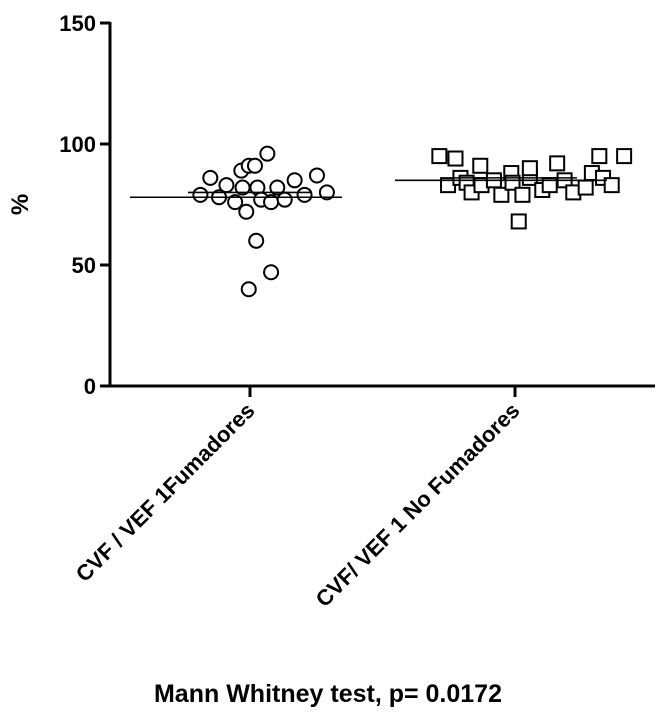 The image size is (656, 715). Describe the element at coordinates (90, 386) in the screenshot. I see `y-tick-label: 0` at that location.